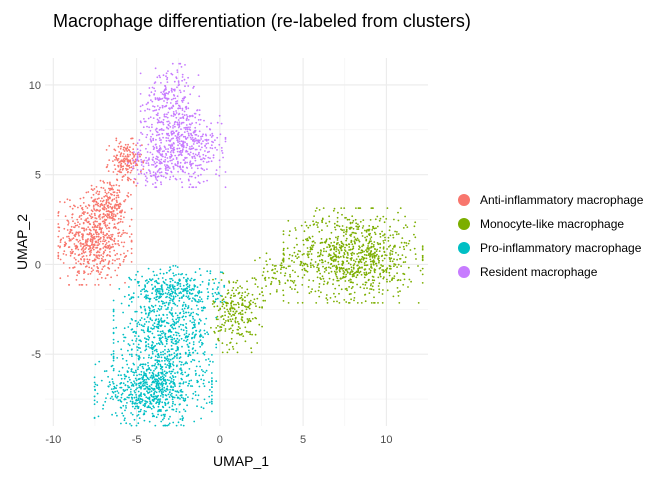 This screenshot has width=672, height=480. What do you see at coordinates (303, 440) in the screenshot?
I see `x-tick-label: 5` at bounding box center [303, 440].